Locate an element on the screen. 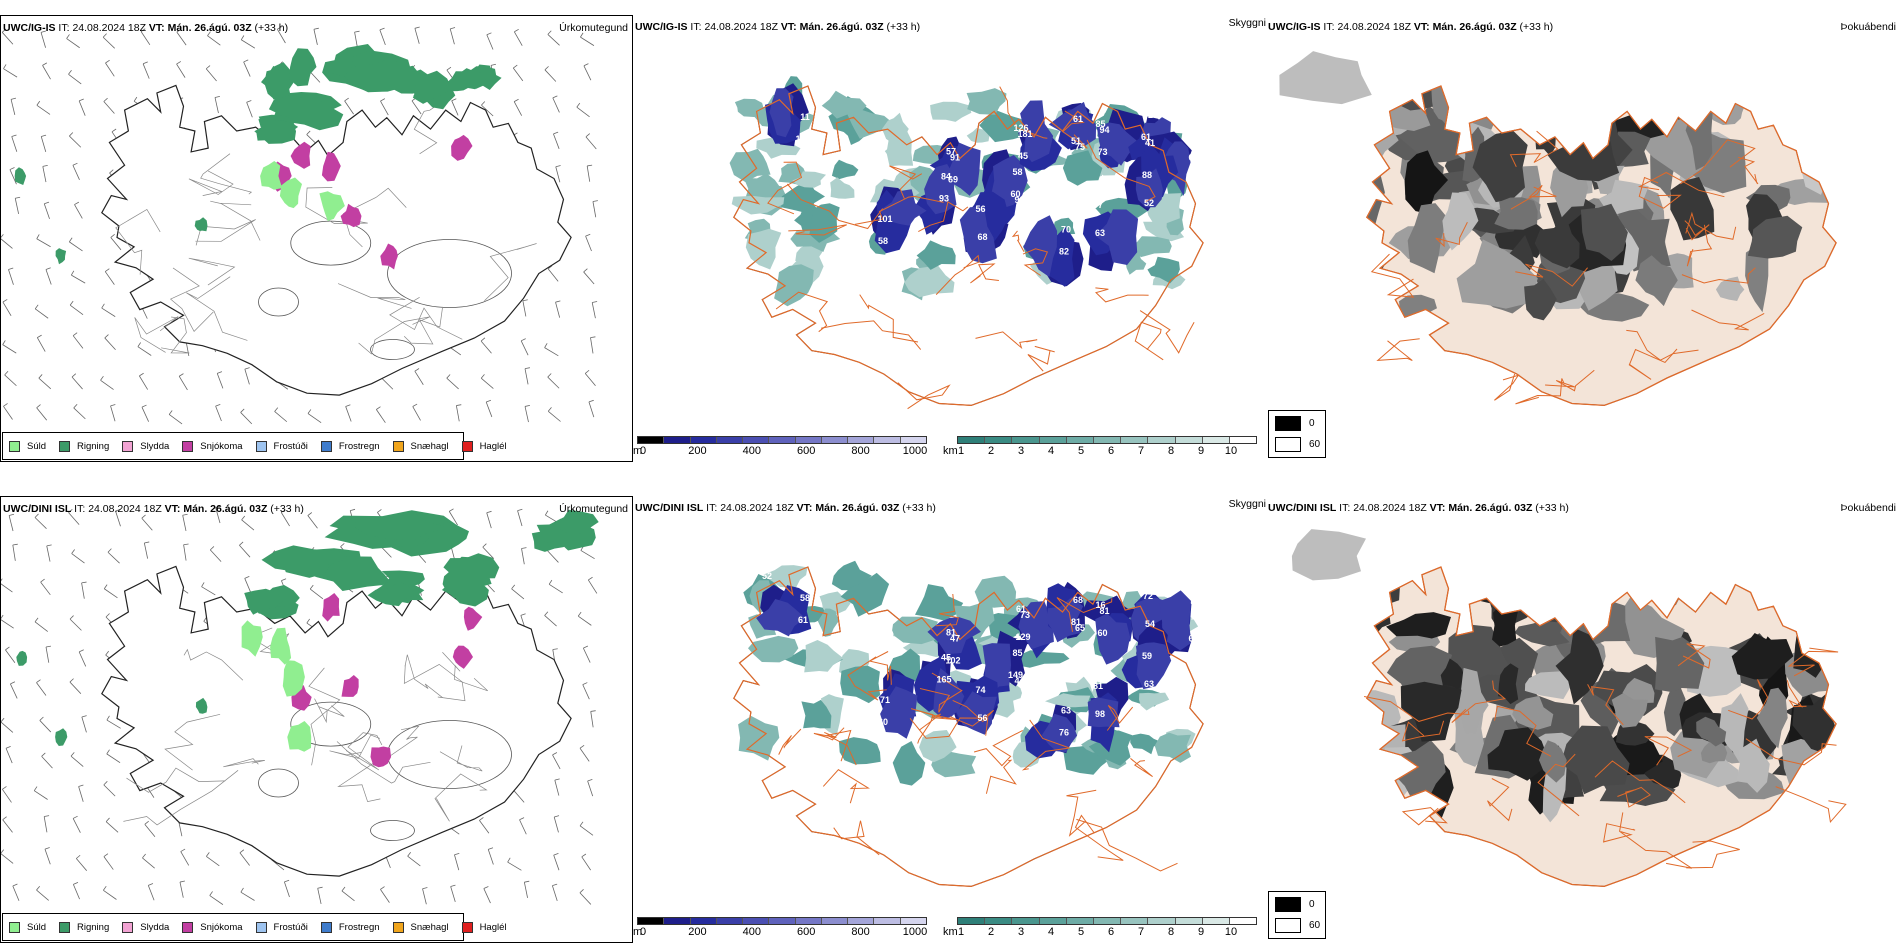  legend-item: Rigning is located at coordinates (84, 446).